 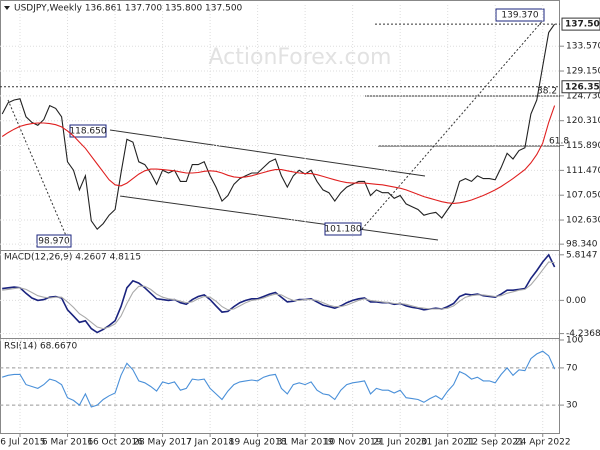 What do you see at coordinates (448, 443) in the screenshot?
I see `x-tick-label: 31 Jan 2021` at bounding box center [448, 443].